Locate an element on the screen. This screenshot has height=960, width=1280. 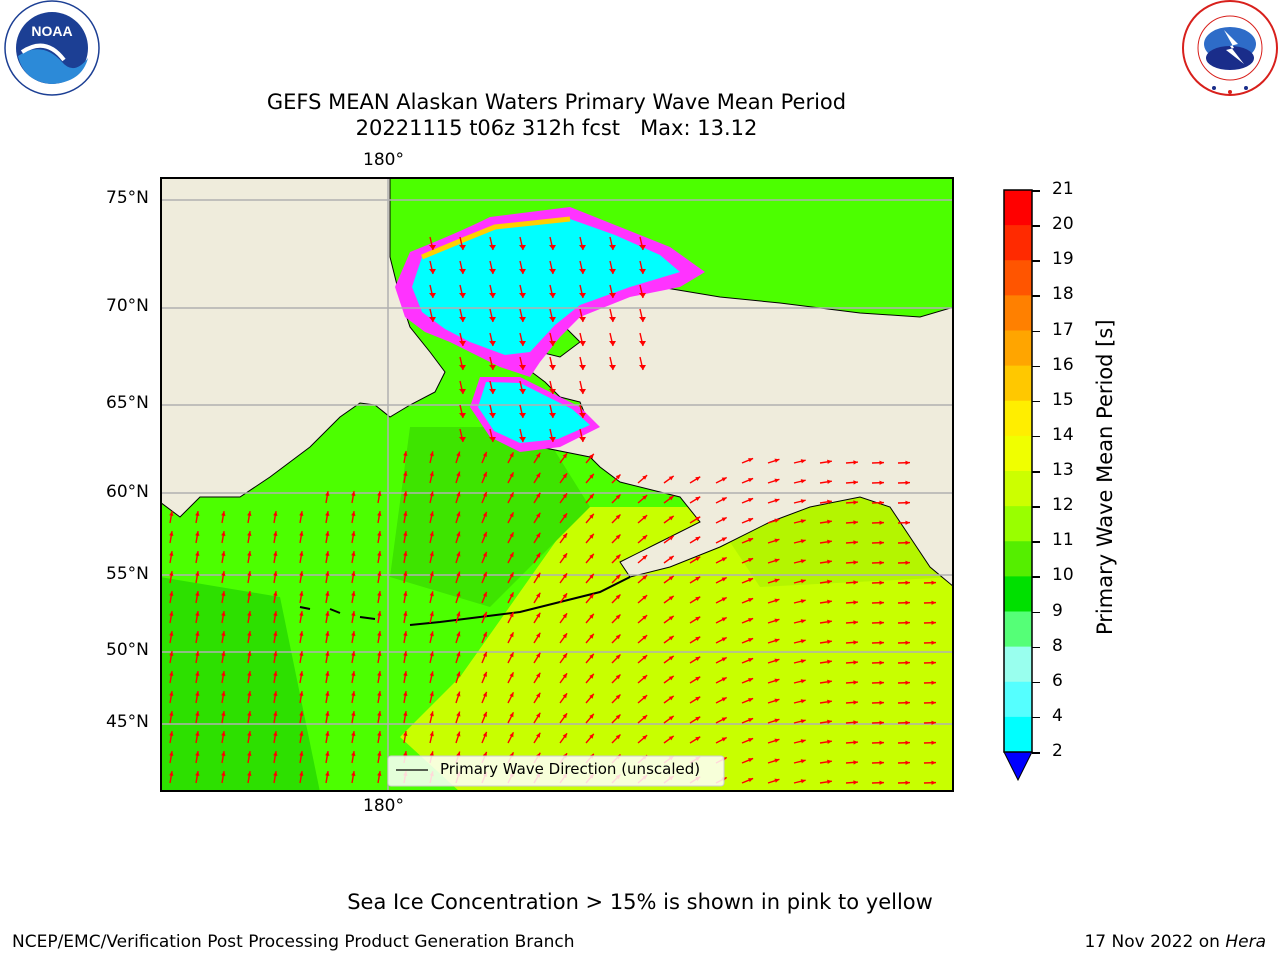
colorbar is located at coordinates (1020, 486).